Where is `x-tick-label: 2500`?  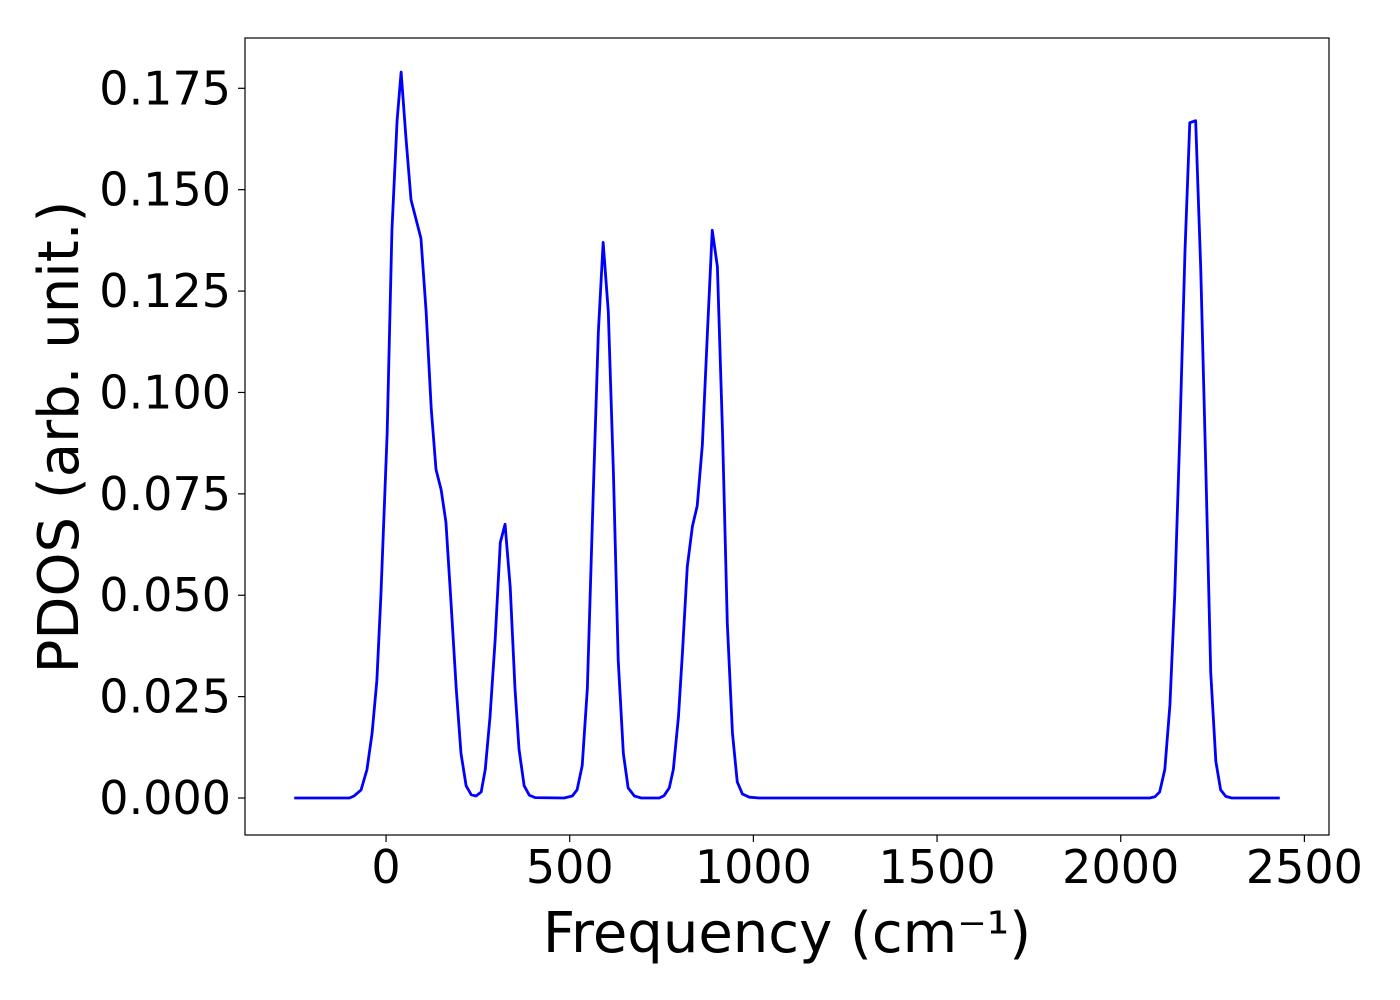
x-tick-label: 2500 is located at coordinates (1304, 867).